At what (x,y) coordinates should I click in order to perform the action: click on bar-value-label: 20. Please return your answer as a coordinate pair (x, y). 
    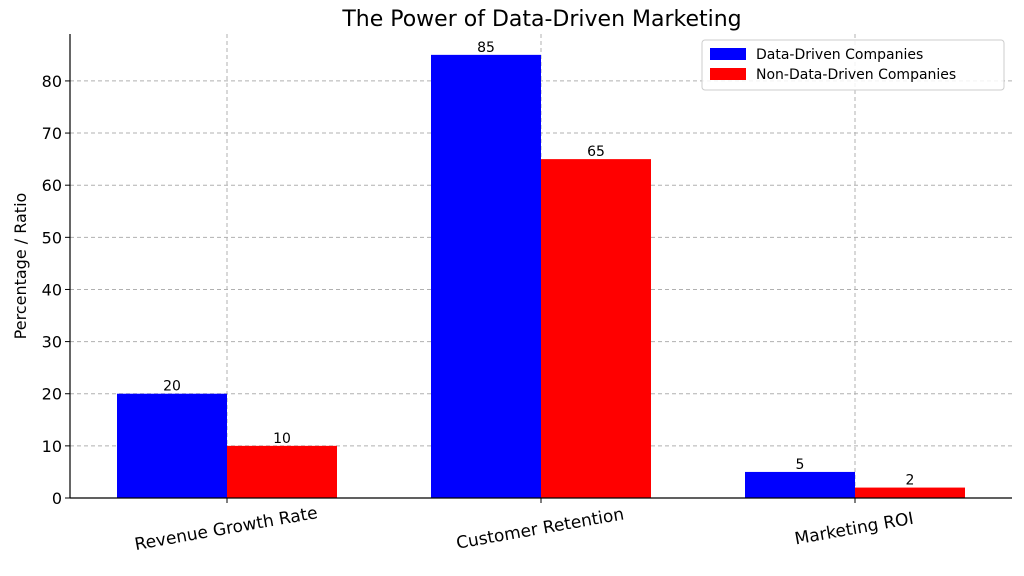
    Looking at the image, I should click on (172, 387).